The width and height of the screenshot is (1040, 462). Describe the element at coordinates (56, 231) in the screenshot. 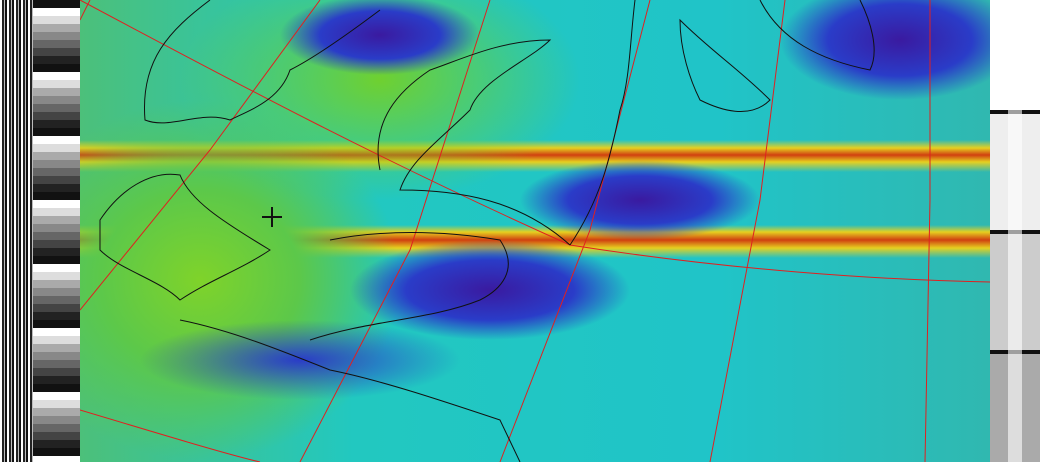

I see `telemetry-wedge-left` at that location.